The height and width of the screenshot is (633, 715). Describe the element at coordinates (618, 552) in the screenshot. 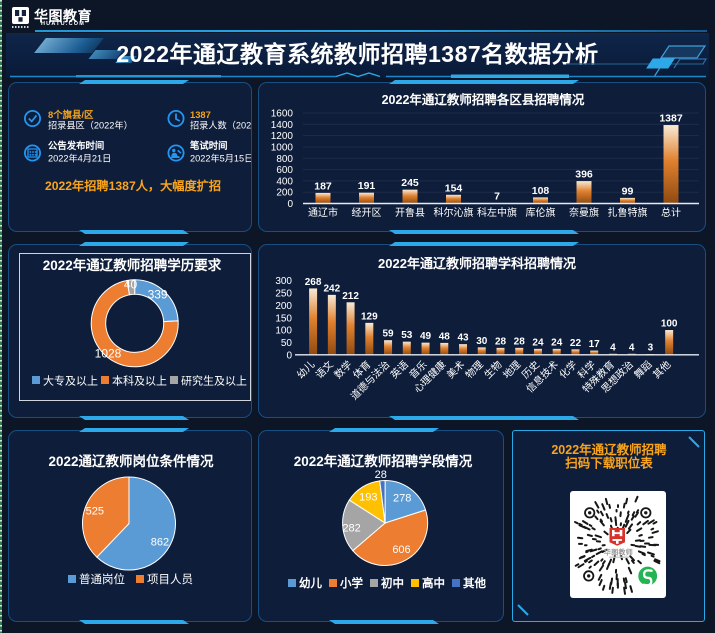

I see `svg-text: 华图教师` at that location.